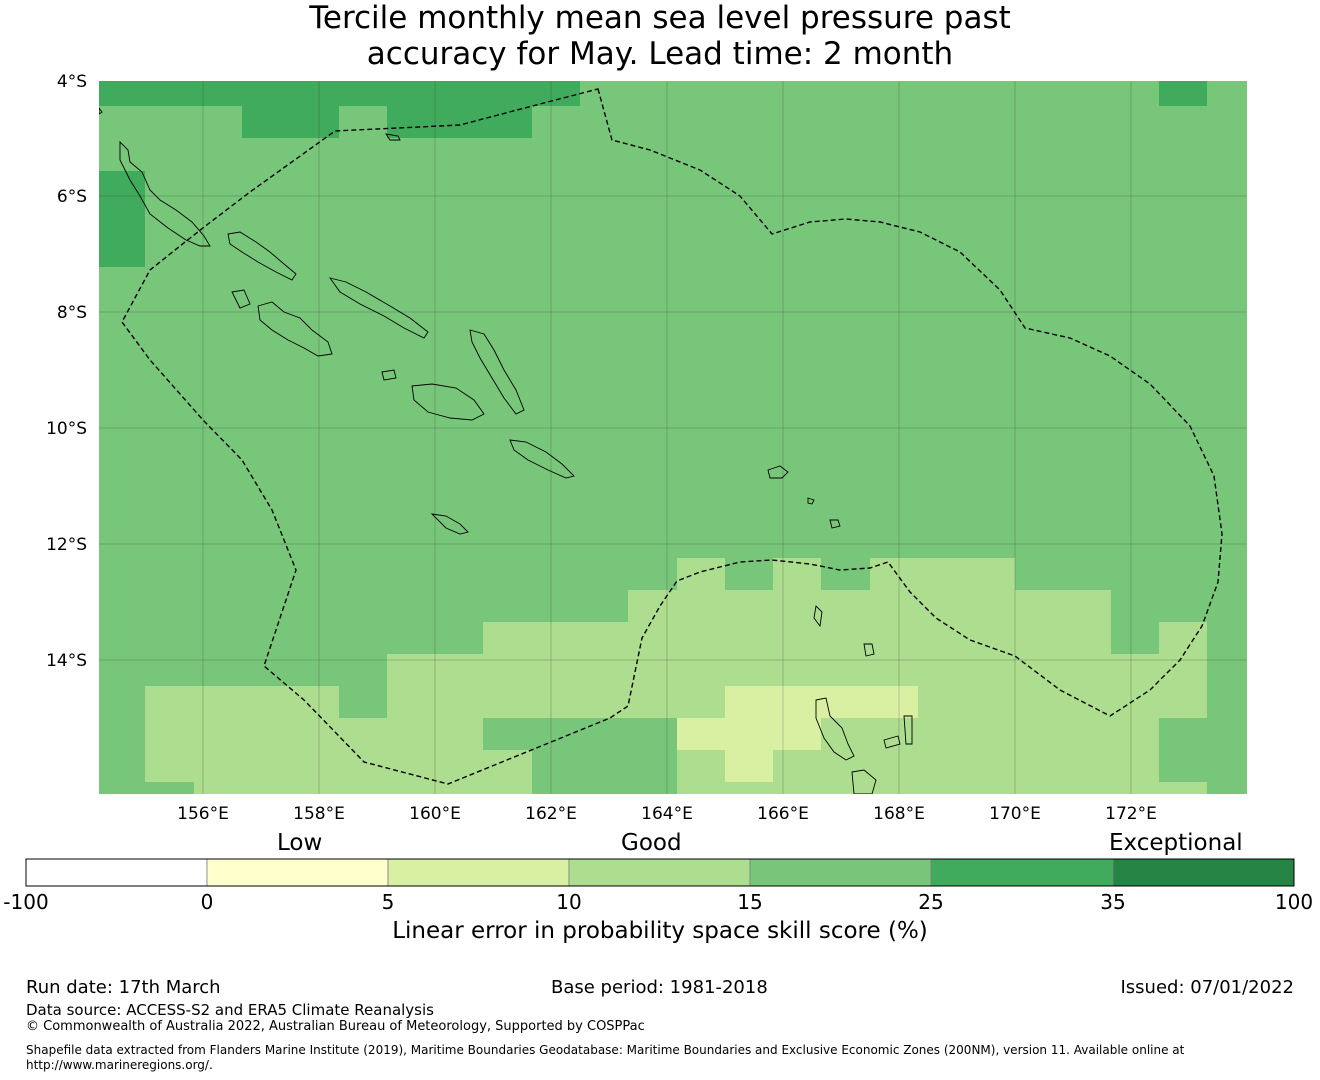 Image resolution: width=1320 pixels, height=1080 pixels. What do you see at coordinates (389, 375) in the screenshot?
I see `island-florida` at bounding box center [389, 375].